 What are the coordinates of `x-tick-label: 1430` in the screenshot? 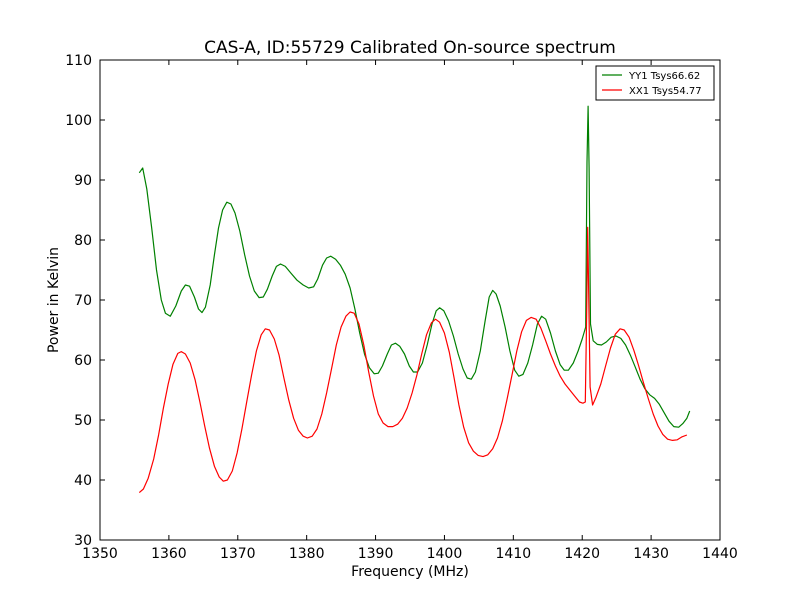 It's located at (651, 554).